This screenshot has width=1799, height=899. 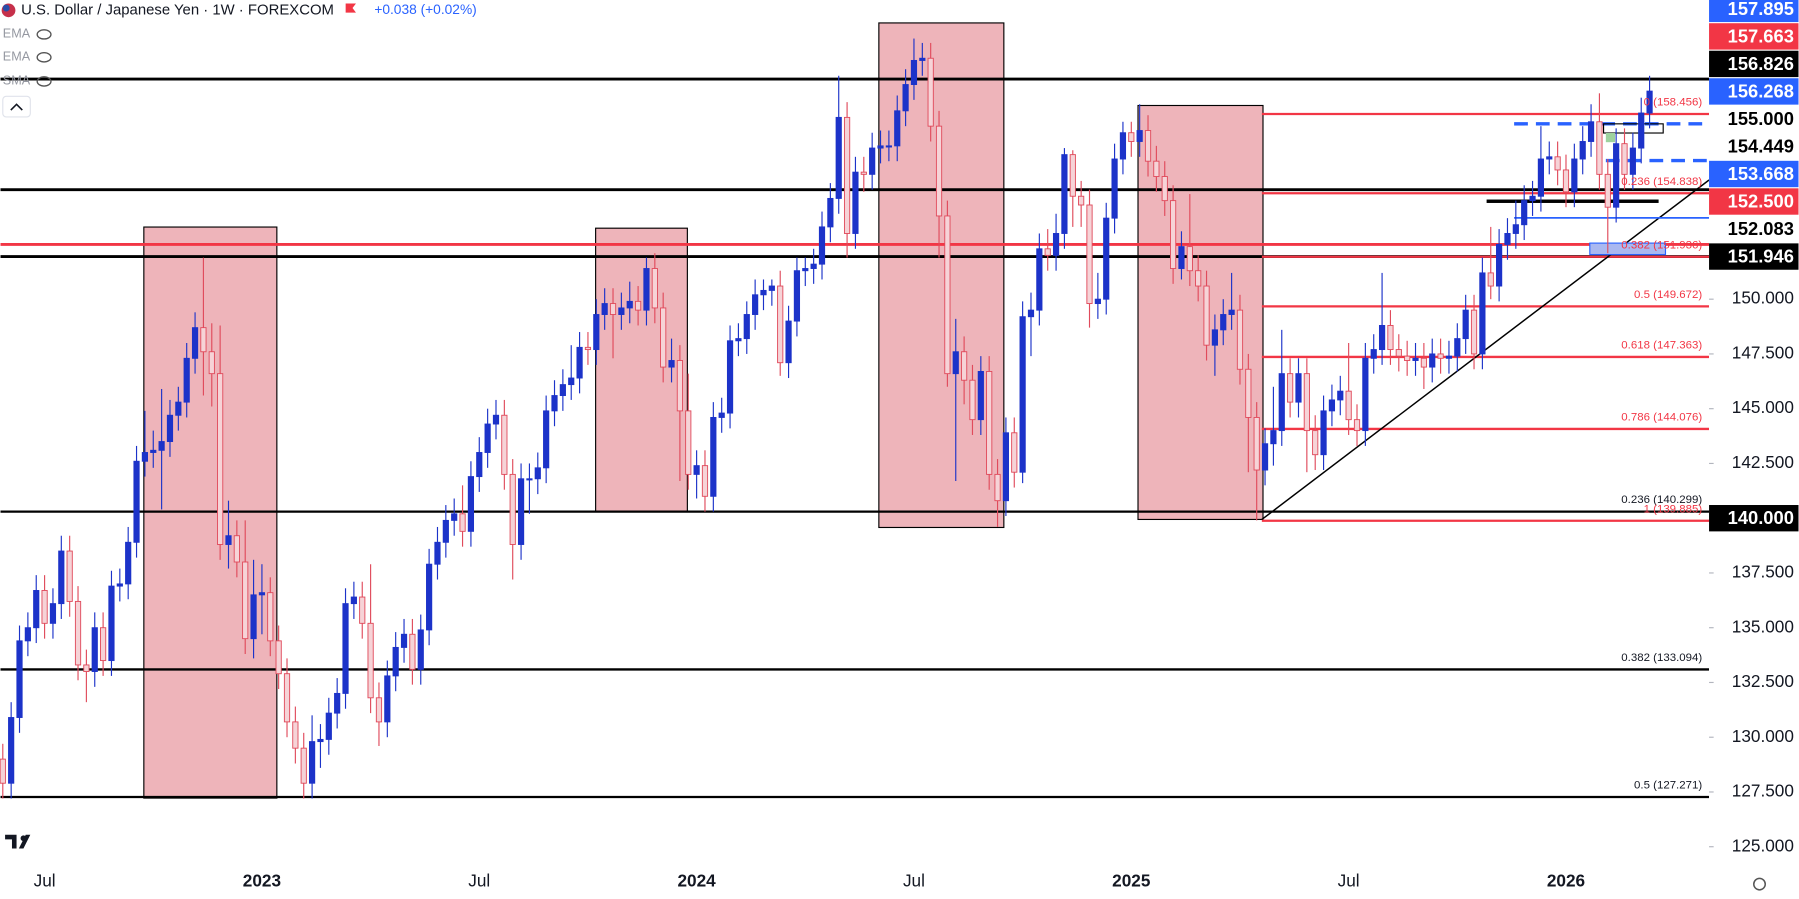 What do you see at coordinates (425, 9) in the screenshot?
I see `change: +0.038 (+0.02%)` at bounding box center [425, 9].